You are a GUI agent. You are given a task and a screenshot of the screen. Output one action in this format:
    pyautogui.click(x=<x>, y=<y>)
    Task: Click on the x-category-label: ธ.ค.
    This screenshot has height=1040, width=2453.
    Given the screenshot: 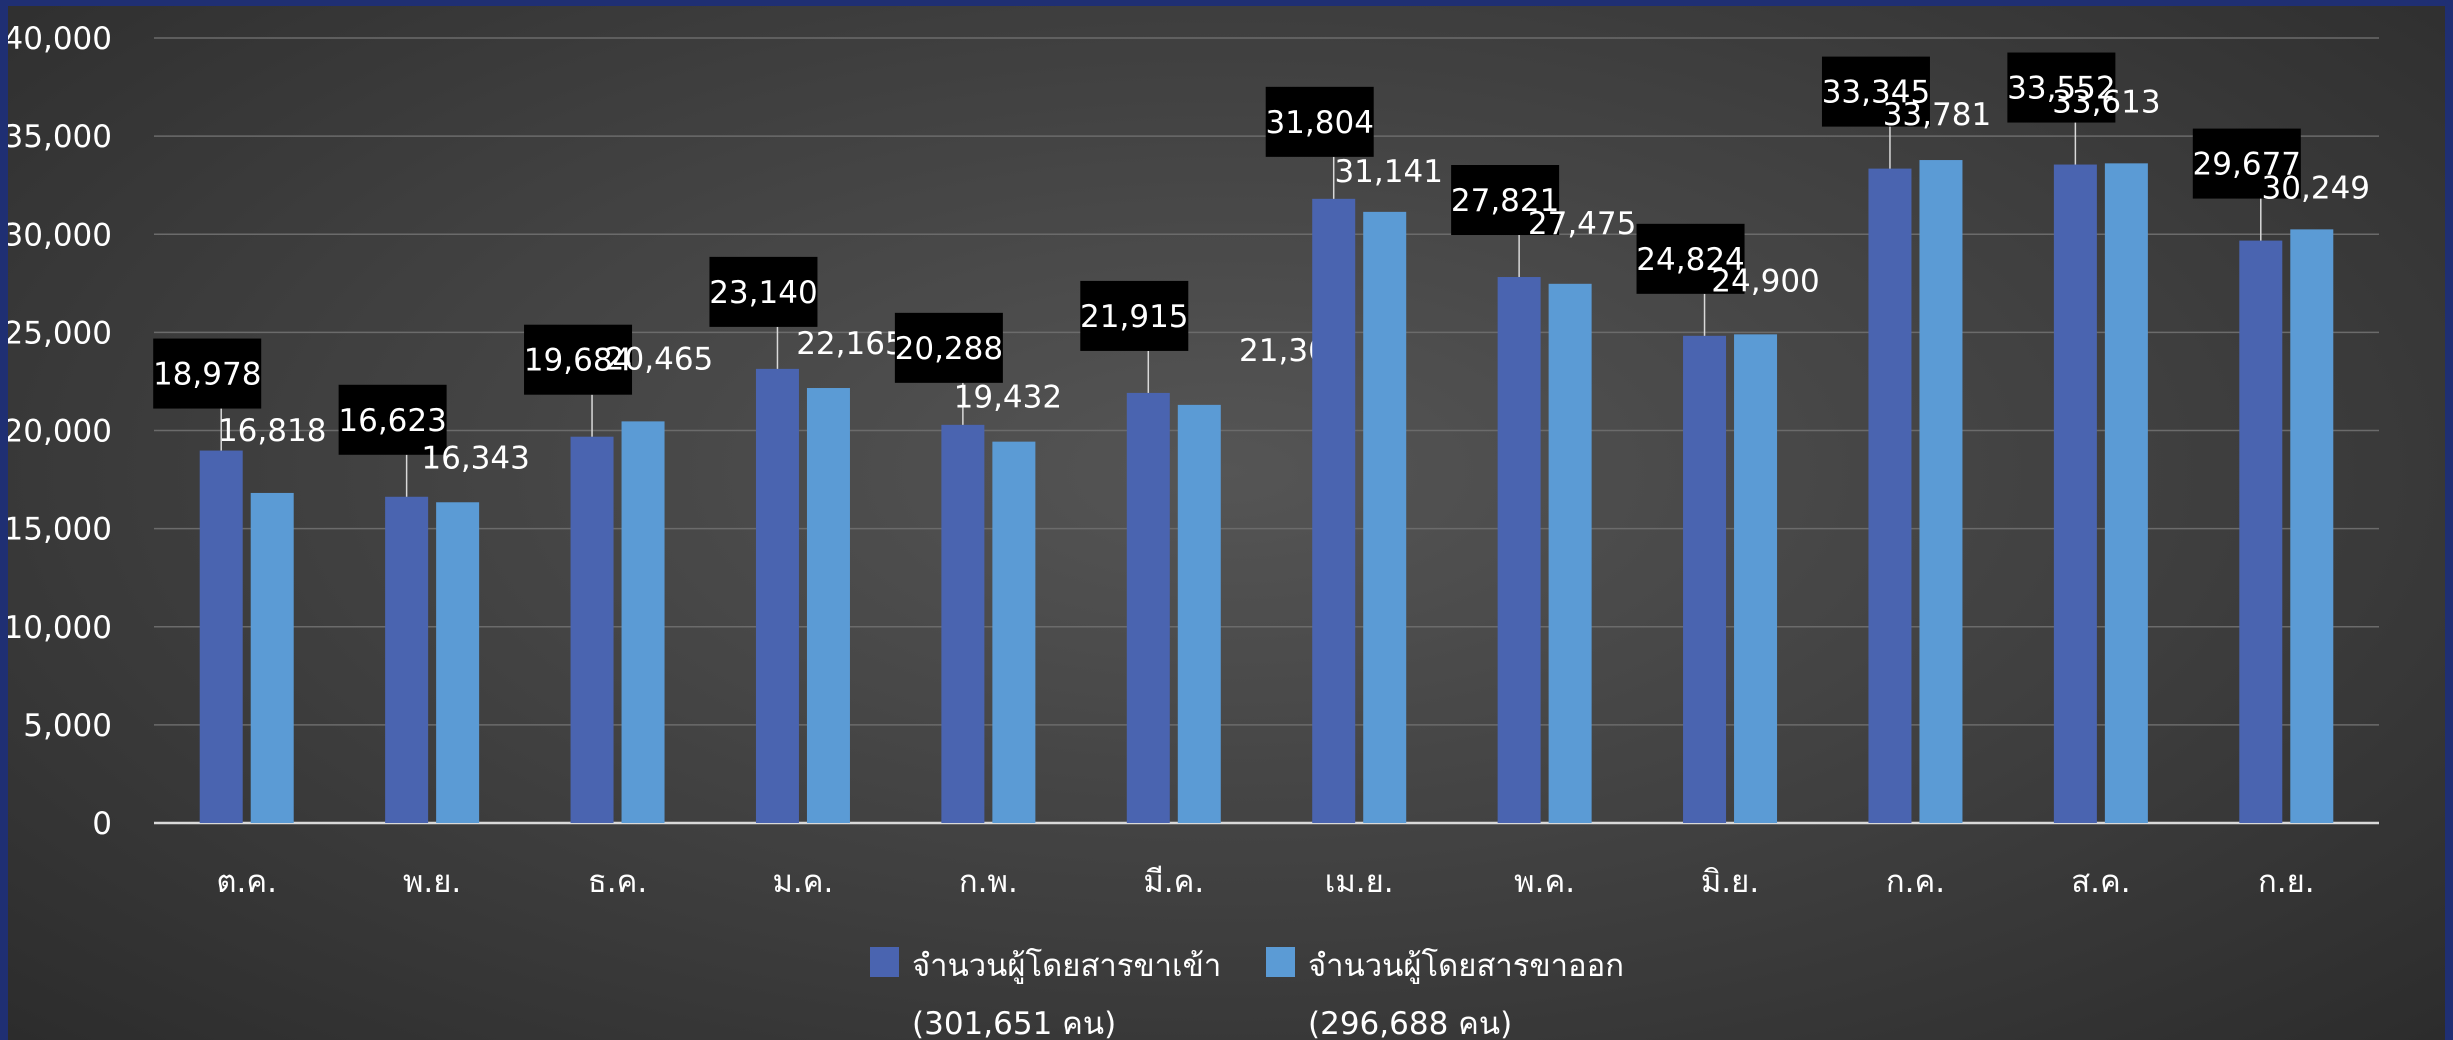 What is the action you would take?
    pyautogui.click(x=617, y=882)
    